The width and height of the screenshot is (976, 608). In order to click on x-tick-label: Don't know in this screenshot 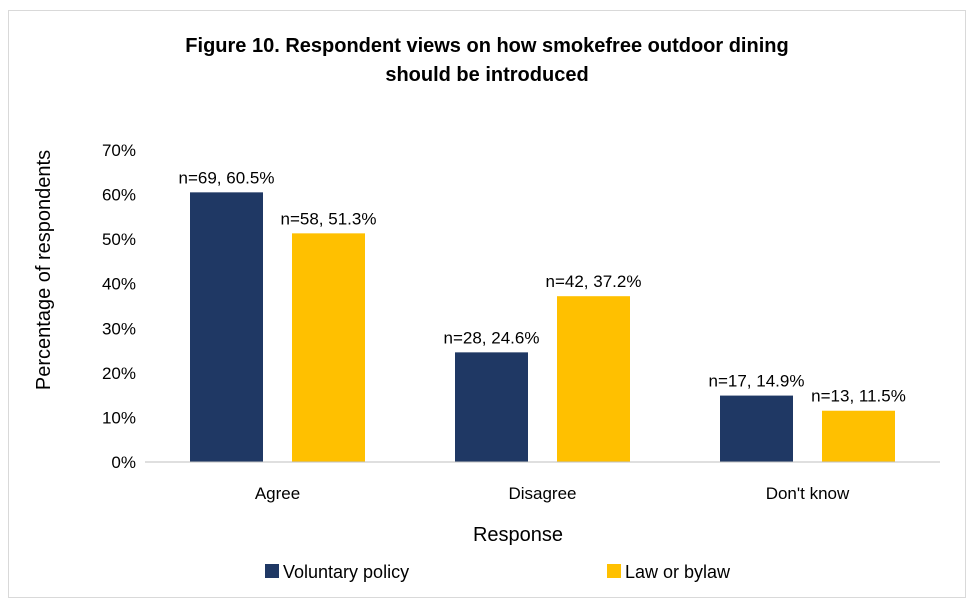, I will do `click(808, 493)`.